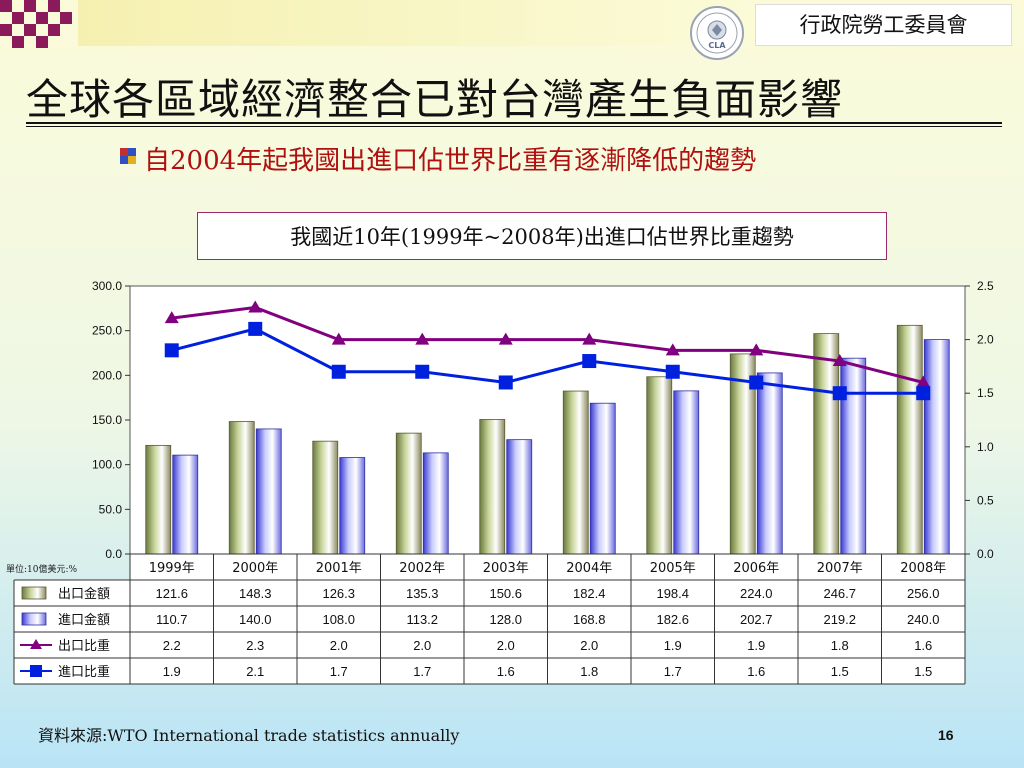 The height and width of the screenshot is (768, 1024). What do you see at coordinates (985, 554) in the screenshot?
I see `y-right-tick-label: 0.0` at bounding box center [985, 554].